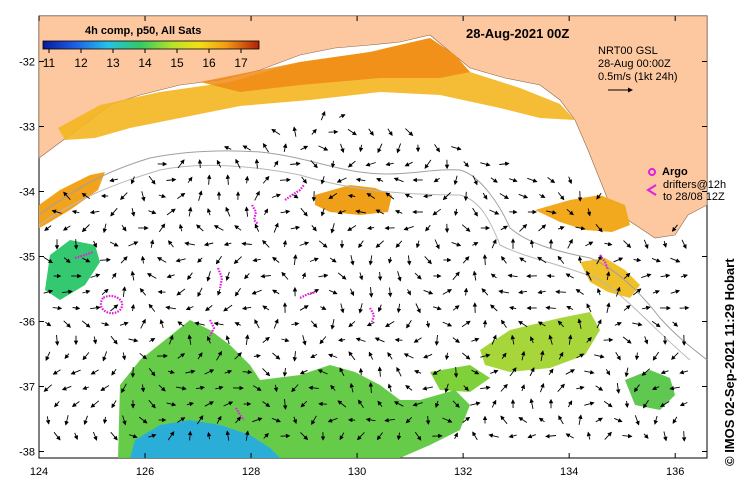 This screenshot has width=749, height=496. What do you see at coordinates (39, 472) in the screenshot?
I see `x-tick-label: 124` at bounding box center [39, 472].